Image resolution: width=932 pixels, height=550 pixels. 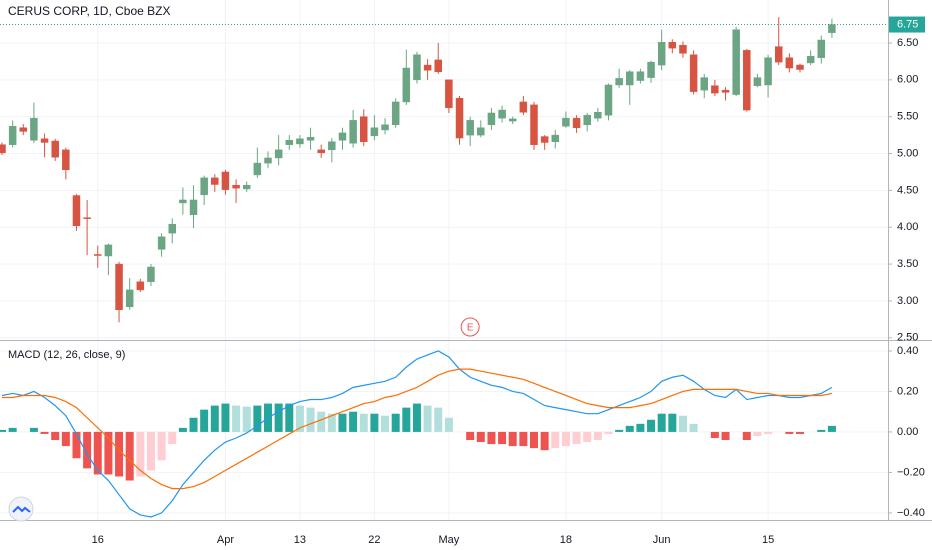 What do you see at coordinates (89, 11) in the screenshot?
I see `chart-title: CERUS CORP, 1D, Cboe BZX` at bounding box center [89, 11].